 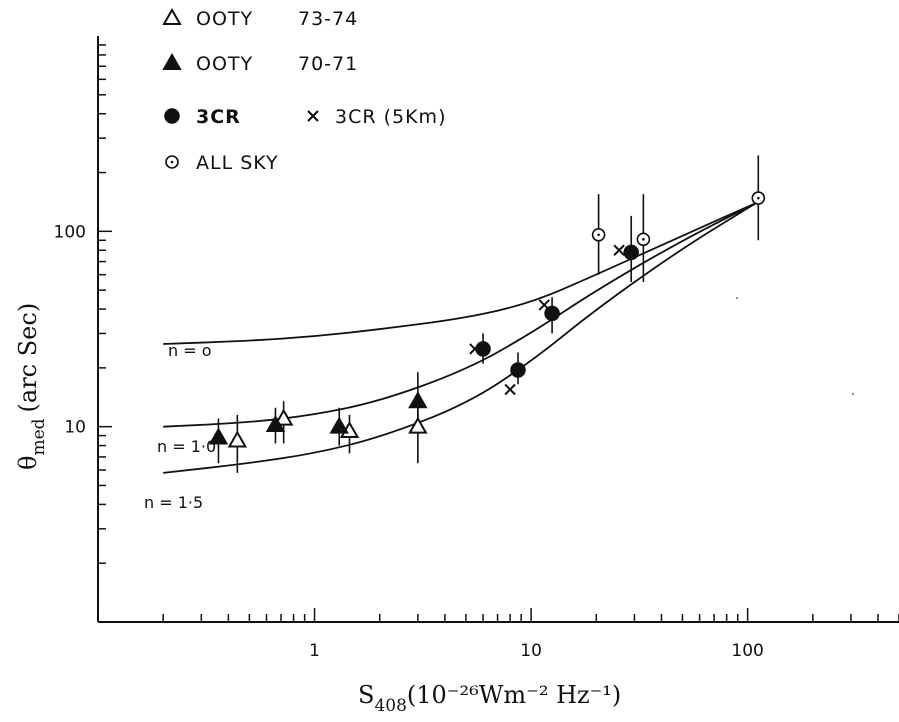 What do you see at coordinates (260, 63) in the screenshot?
I see `legend-entry: OOTY 70-71` at bounding box center [260, 63].